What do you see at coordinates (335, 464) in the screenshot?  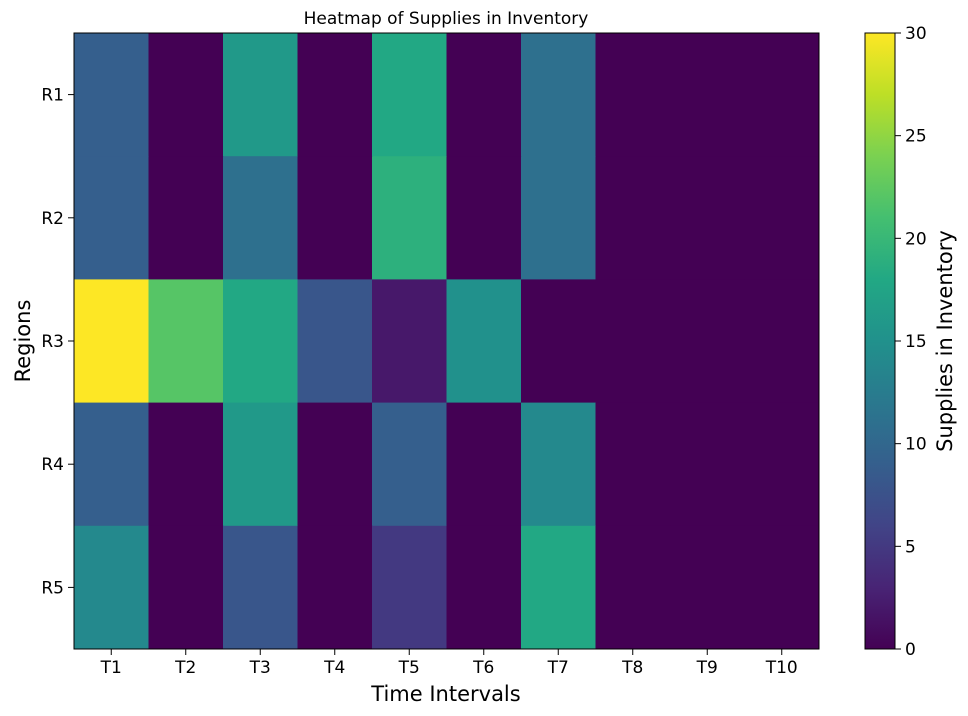 I see `heatmap-cell-R4-T4` at bounding box center [335, 464].